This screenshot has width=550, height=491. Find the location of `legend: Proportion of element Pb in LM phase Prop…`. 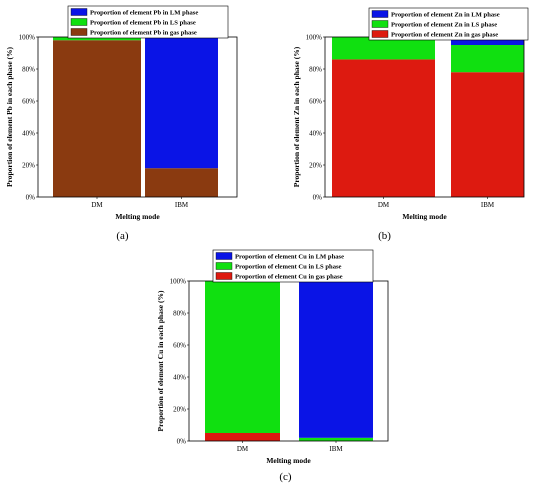

legend: Proportion of element Pb in LM phase Prop… is located at coordinates (148, 22).